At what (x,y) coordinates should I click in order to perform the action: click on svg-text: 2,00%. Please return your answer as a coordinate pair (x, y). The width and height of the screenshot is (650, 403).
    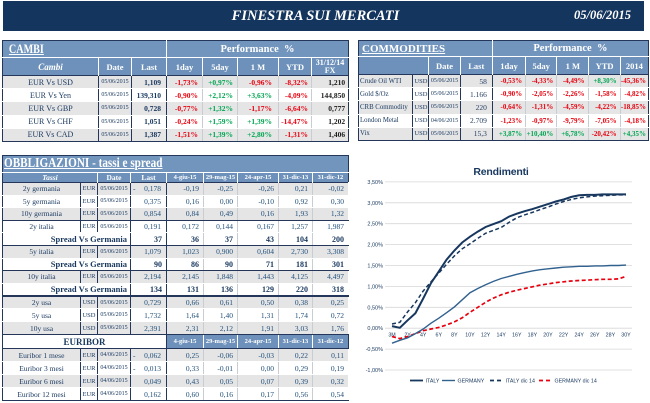
    Looking at the image, I should click on (375, 246).